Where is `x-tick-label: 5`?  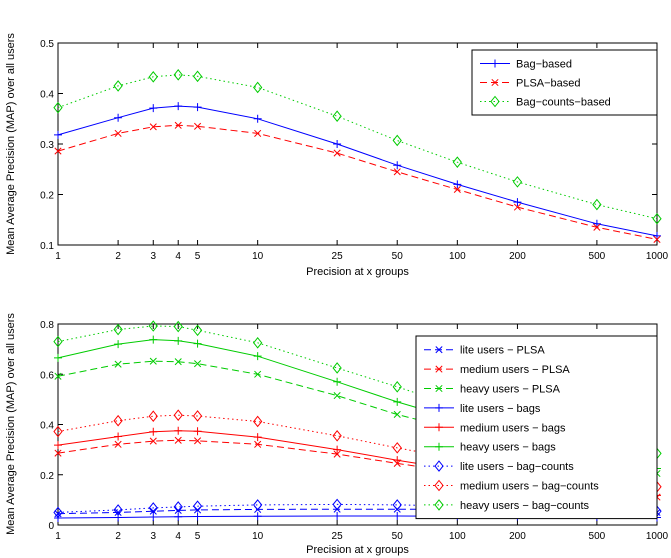 x-tick-label: 5 is located at coordinates (198, 256).